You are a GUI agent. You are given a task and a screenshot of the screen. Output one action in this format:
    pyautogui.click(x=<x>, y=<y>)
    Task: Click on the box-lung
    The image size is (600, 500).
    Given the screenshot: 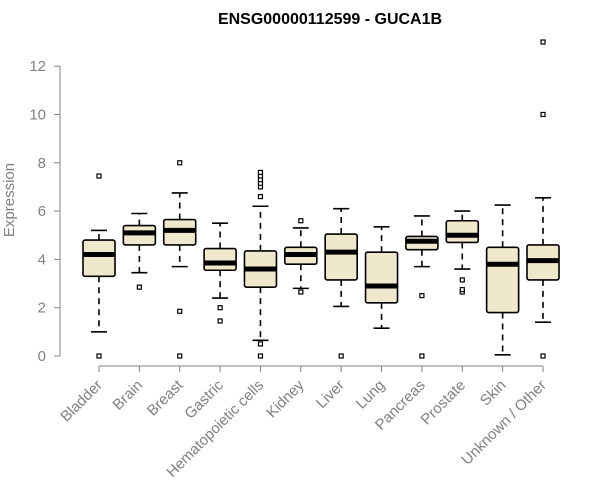 What is the action you would take?
    pyautogui.click(x=381, y=277)
    